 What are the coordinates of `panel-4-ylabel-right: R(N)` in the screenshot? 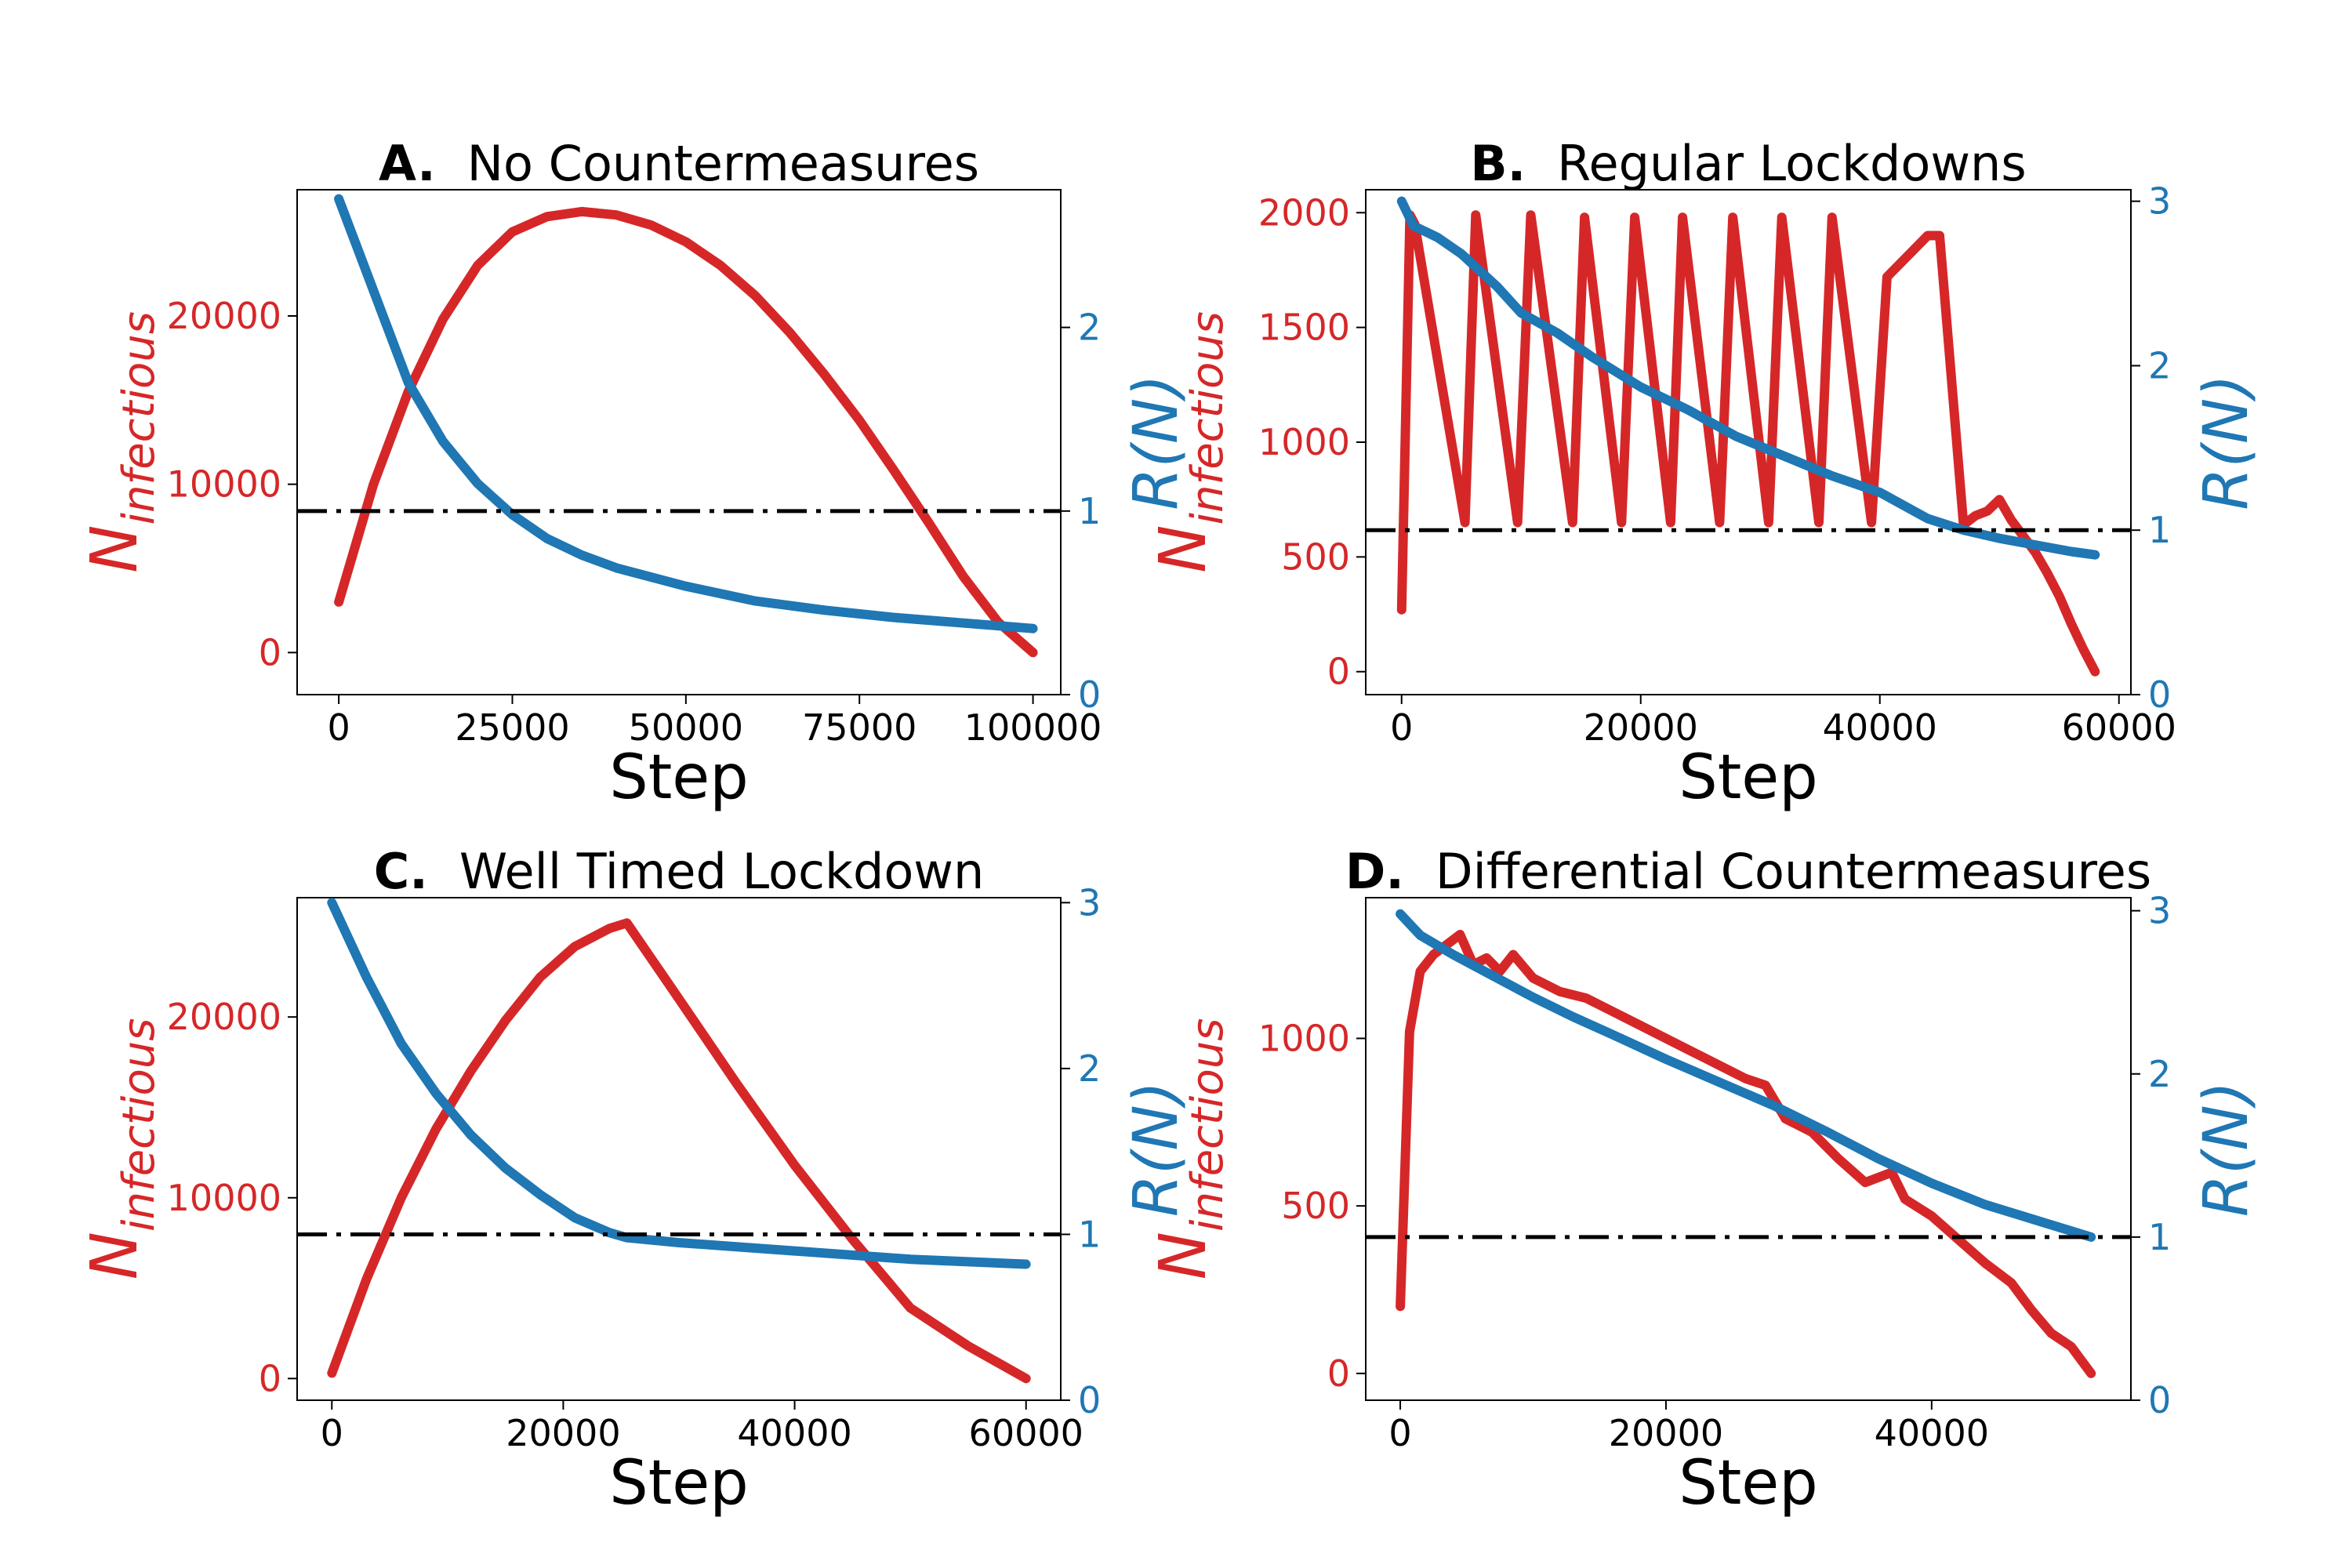 It's located at (2226, 1149).